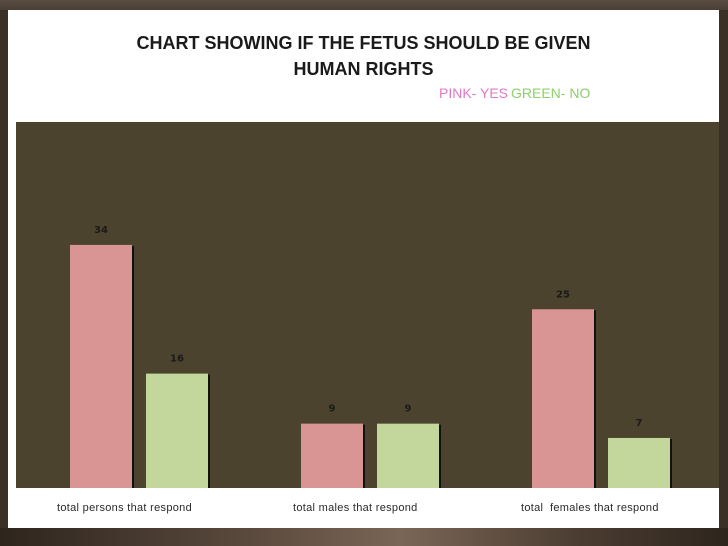 The width and height of the screenshot is (728, 546). Describe the element at coordinates (364, 5) in the screenshot. I see `window-frame-top` at that location.